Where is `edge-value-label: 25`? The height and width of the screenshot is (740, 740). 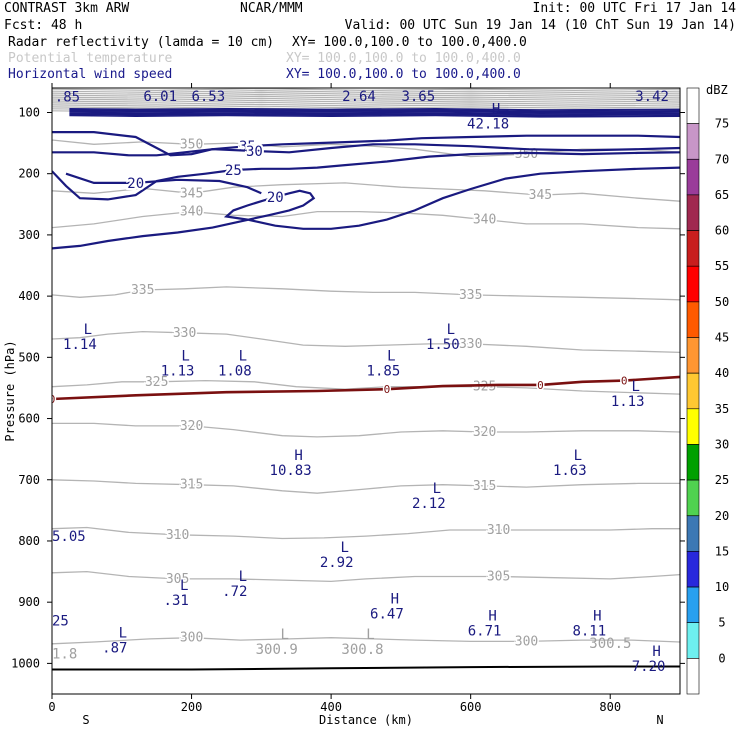
edge-value-label: 25 is located at coordinates (60, 621).